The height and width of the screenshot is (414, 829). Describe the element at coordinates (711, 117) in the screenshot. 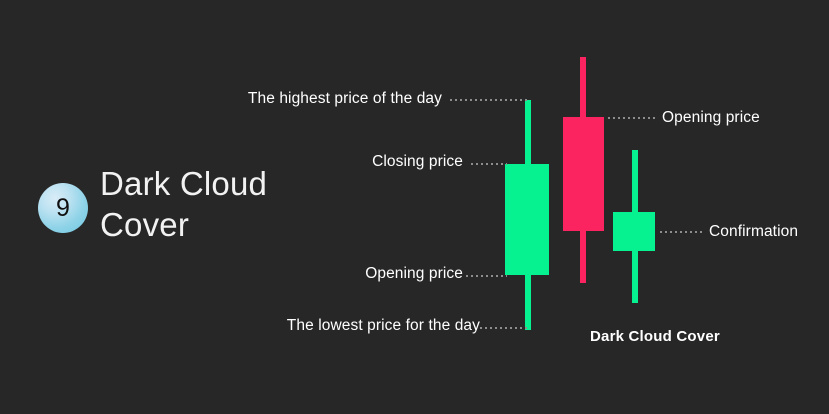

I see `label-opening-price-right: Opening price` at that location.